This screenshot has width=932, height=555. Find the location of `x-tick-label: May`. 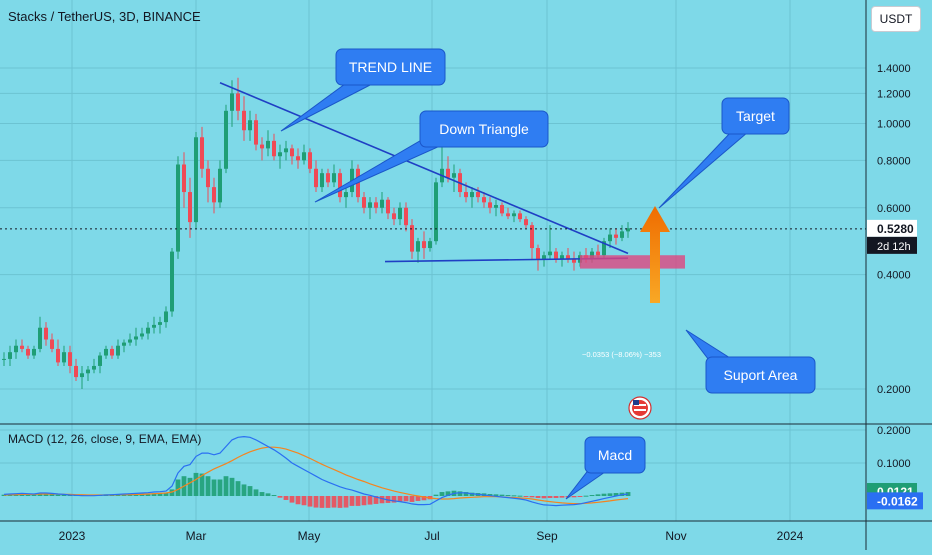

x-tick-label: May is located at coordinates (309, 536).